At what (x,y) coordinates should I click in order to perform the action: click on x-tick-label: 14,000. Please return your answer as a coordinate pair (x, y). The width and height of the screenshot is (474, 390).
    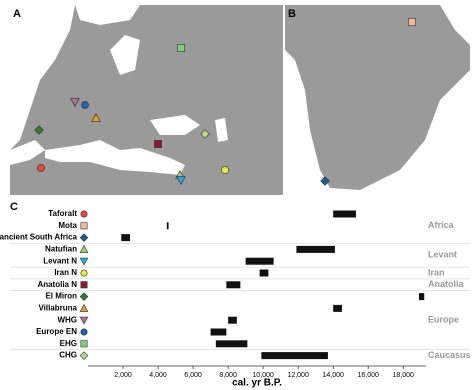
    Looking at the image, I should click on (333, 375).